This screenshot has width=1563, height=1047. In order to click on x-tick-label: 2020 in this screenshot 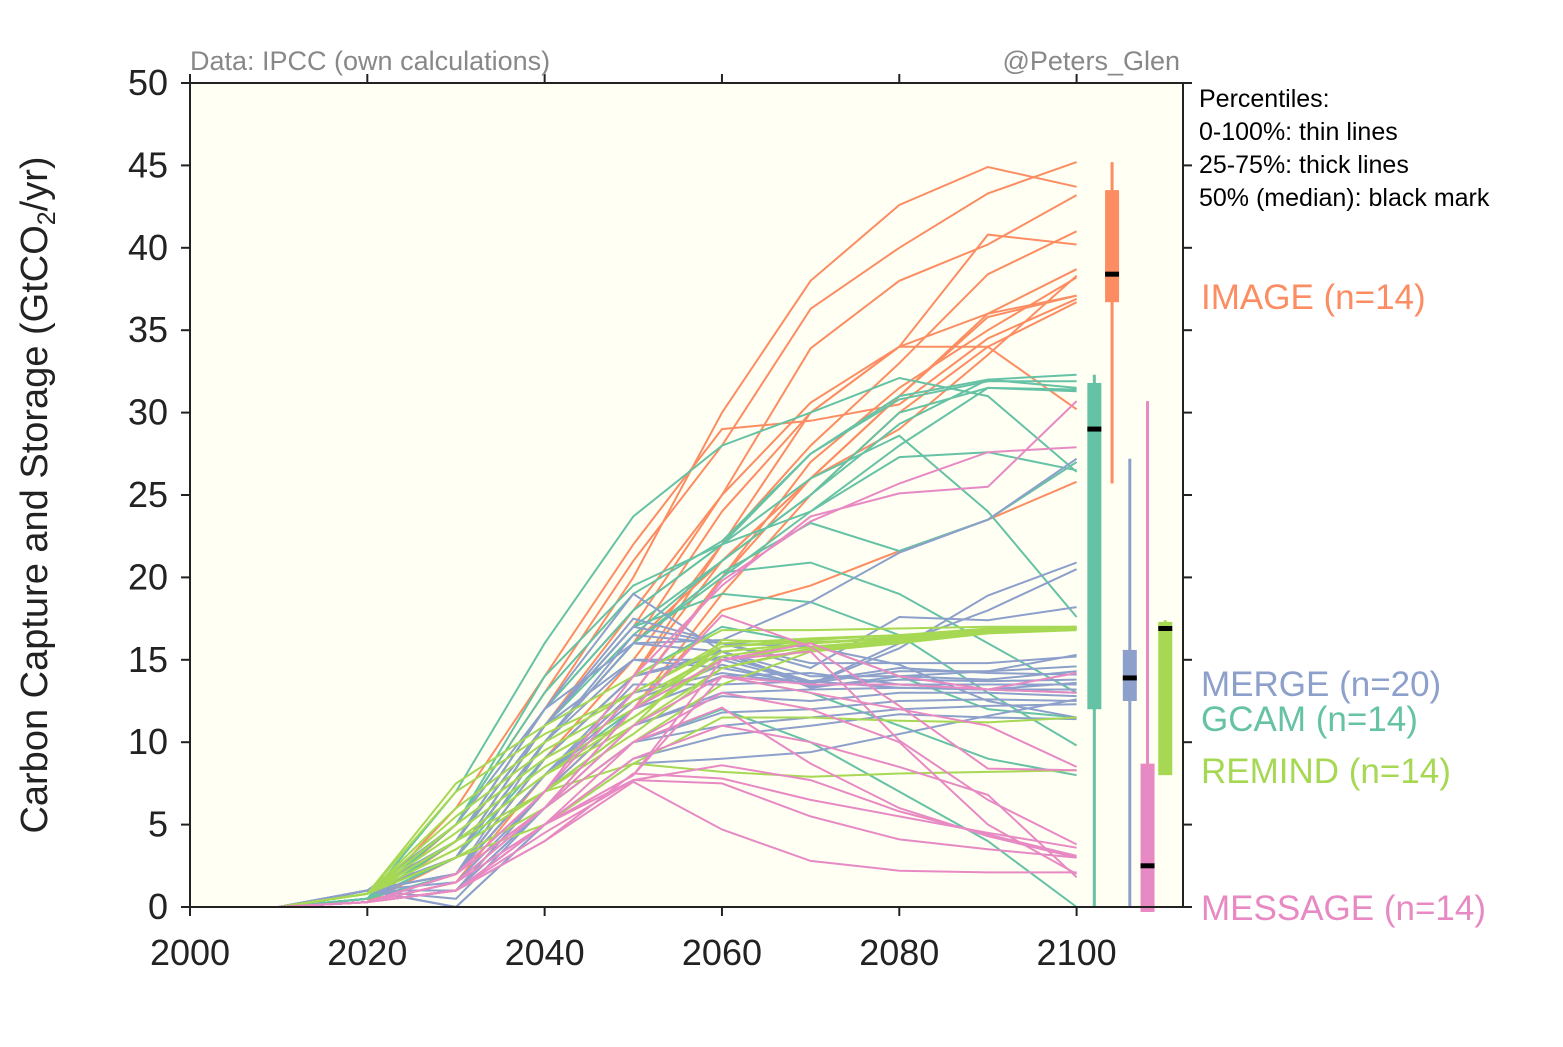, I will do `click(367, 952)`.